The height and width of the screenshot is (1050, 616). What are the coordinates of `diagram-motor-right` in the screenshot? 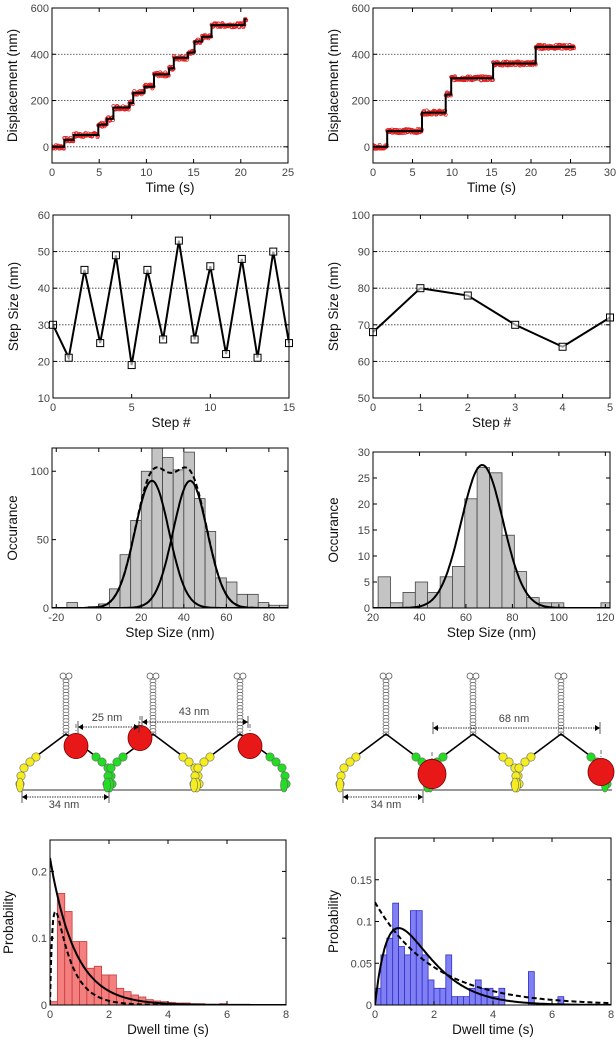 It's located at (475, 737).